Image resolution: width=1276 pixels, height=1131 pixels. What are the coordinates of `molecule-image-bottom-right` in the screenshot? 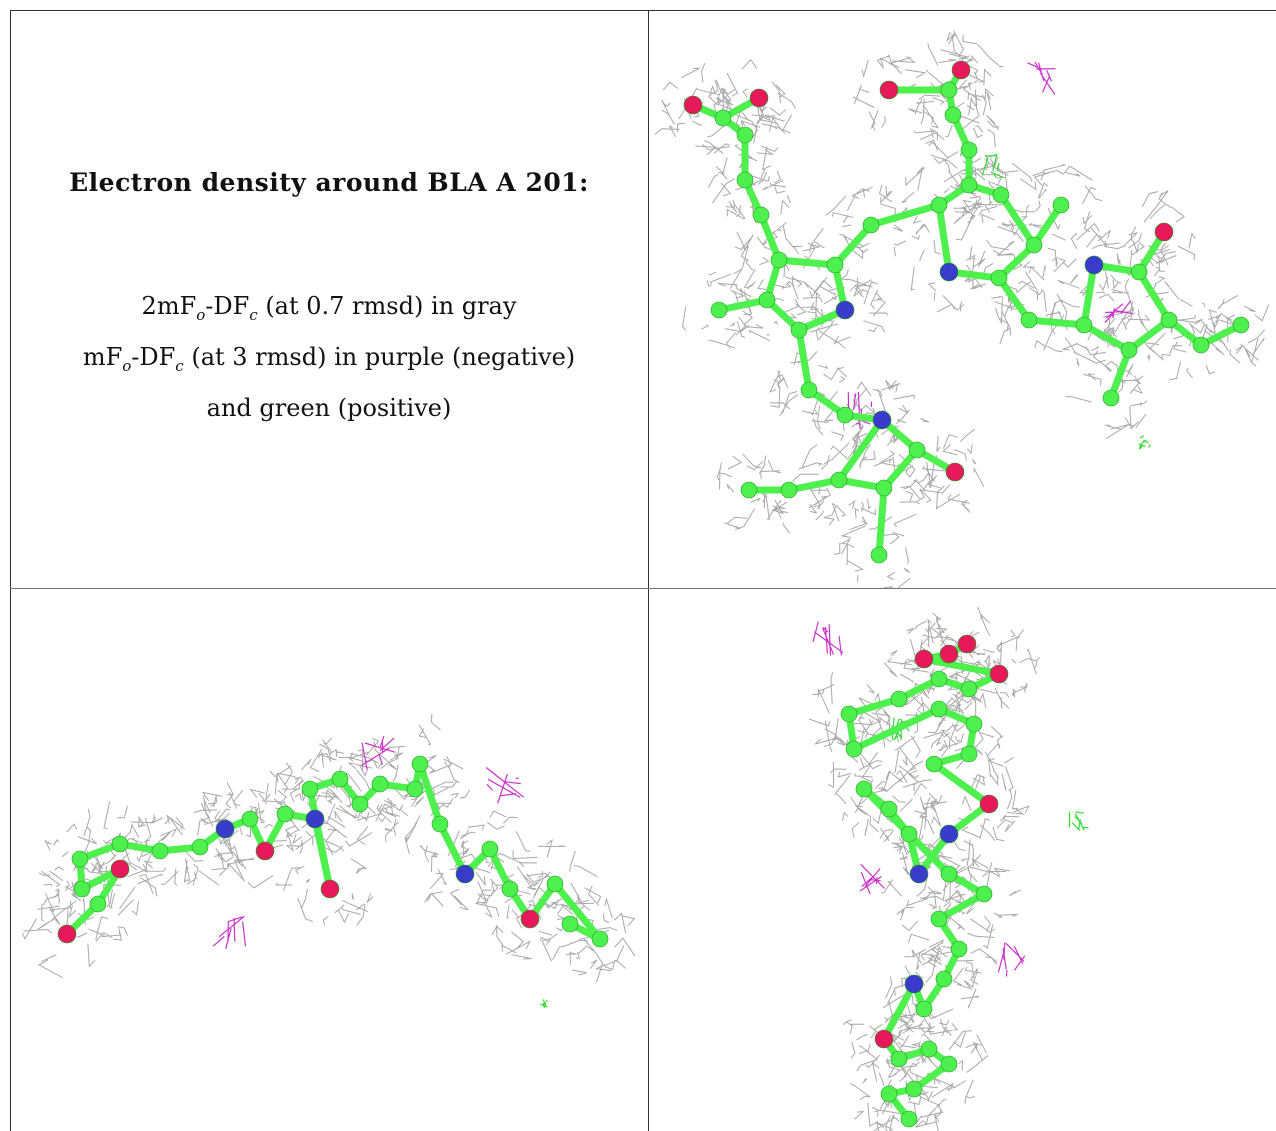 It's located at (948, 868).